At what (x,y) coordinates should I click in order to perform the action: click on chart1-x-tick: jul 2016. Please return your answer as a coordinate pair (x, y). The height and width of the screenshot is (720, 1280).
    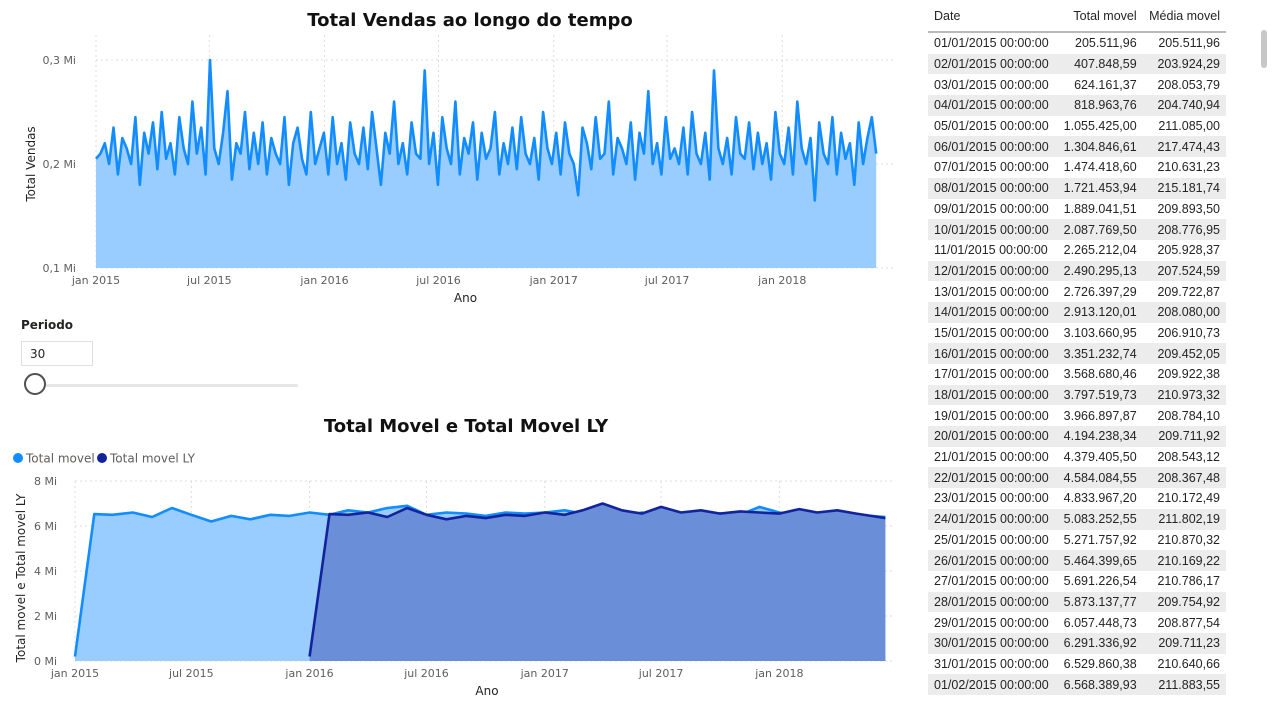
    Looking at the image, I should click on (438, 280).